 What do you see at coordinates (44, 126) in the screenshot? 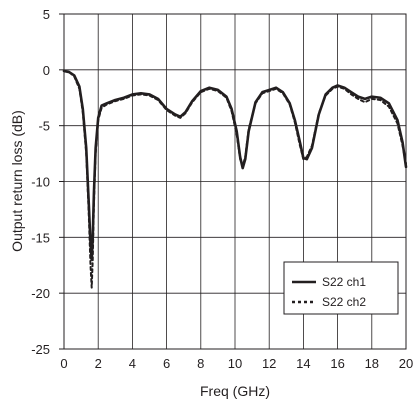
I see `y-tick-label: -5` at bounding box center [44, 126].